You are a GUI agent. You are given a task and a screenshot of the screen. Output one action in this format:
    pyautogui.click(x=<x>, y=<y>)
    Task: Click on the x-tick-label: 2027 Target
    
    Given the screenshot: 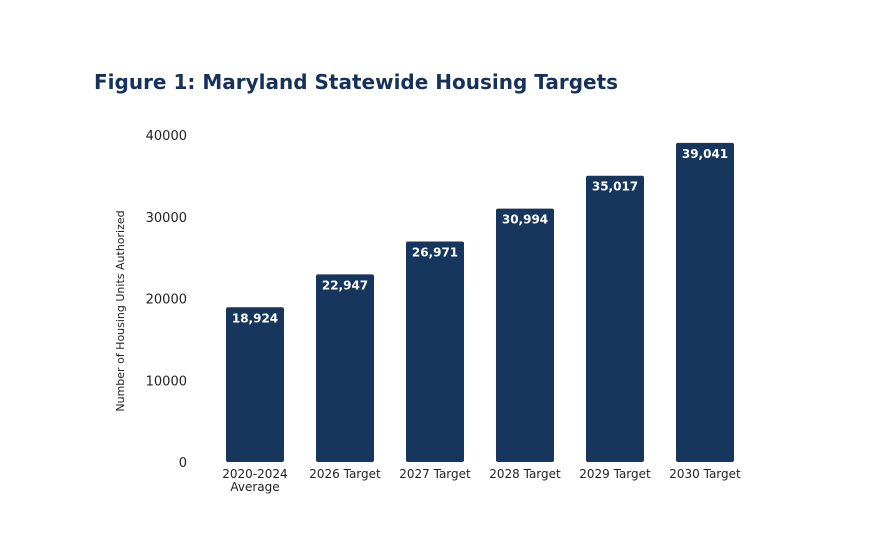 What is the action you would take?
    pyautogui.click(x=435, y=474)
    